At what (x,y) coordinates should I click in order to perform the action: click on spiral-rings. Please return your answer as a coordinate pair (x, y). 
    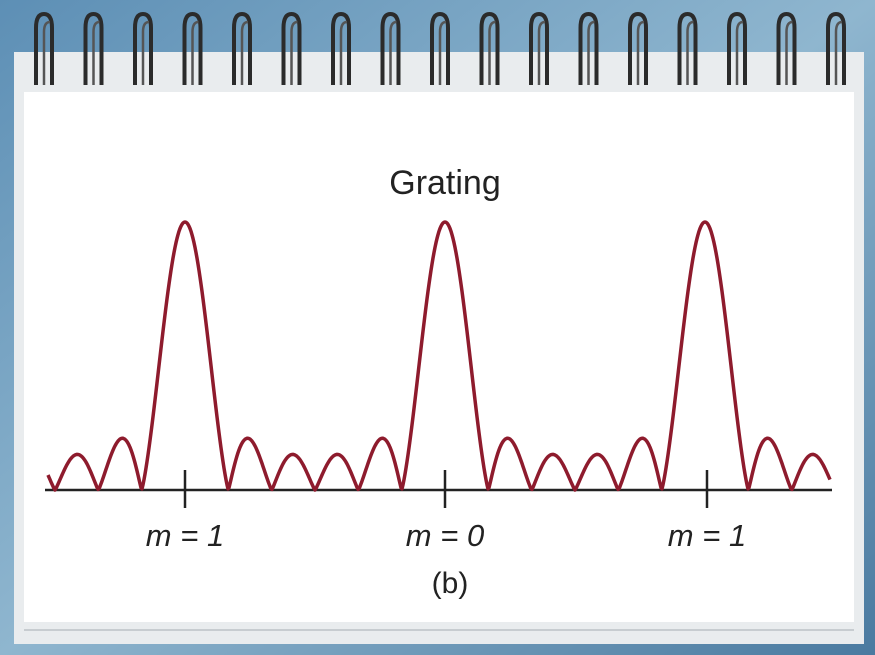
    Looking at the image, I should click on (440, 48).